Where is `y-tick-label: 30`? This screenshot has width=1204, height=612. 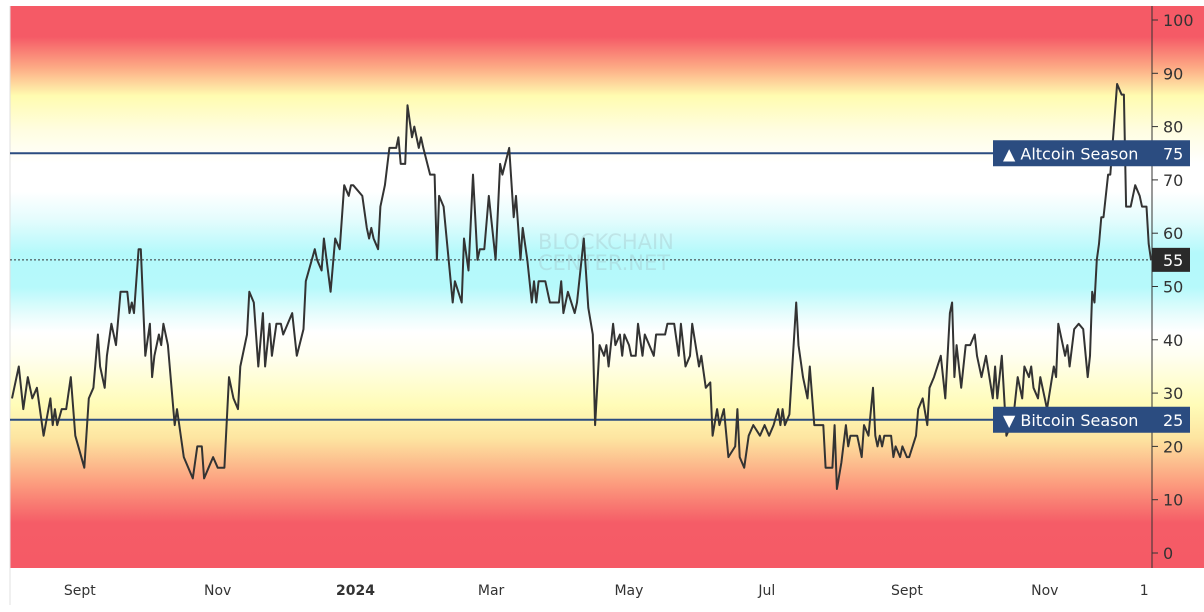 y-tick-label: 30 is located at coordinates (1173, 393).